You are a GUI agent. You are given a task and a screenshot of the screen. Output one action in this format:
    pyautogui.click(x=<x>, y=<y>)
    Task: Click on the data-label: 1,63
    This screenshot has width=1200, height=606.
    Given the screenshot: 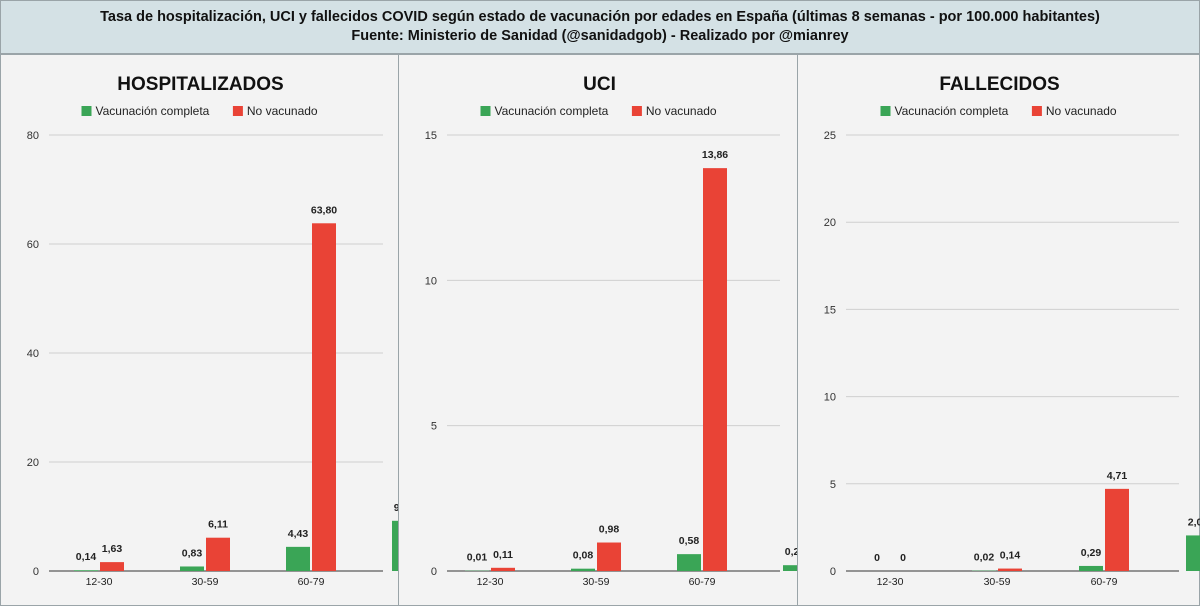 What is the action you would take?
    pyautogui.click(x=112, y=549)
    